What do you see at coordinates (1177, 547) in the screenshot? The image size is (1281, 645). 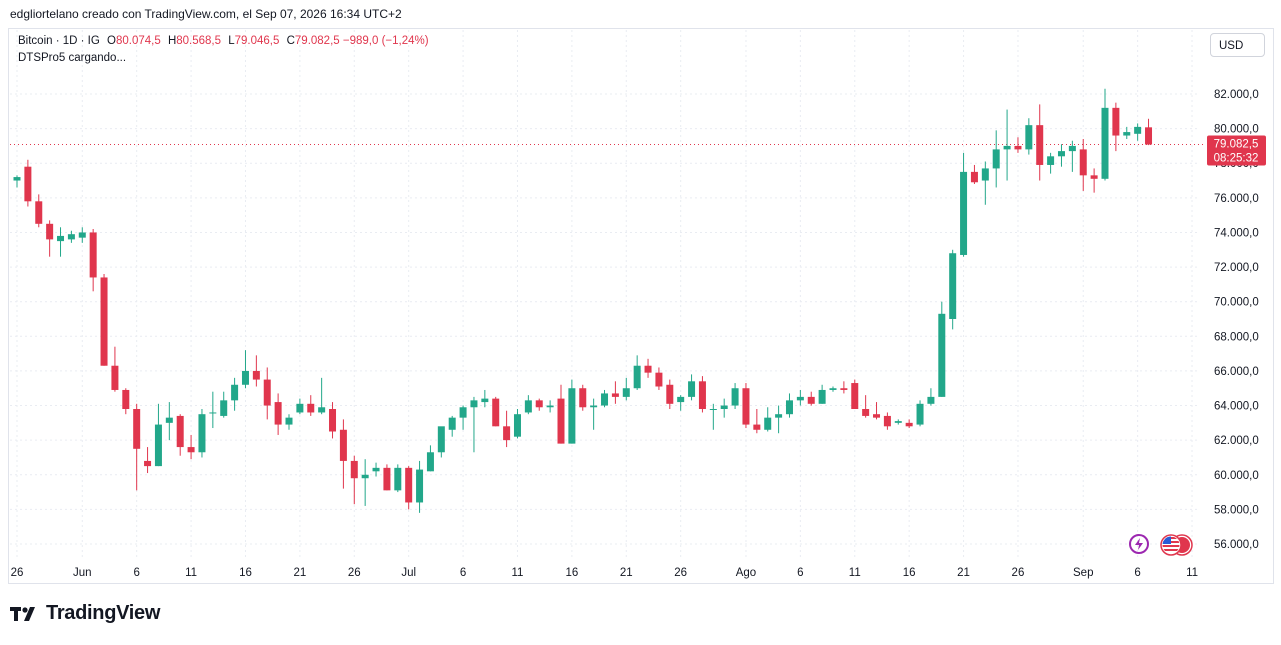 I see `us-flag-events-icon` at bounding box center [1177, 547].